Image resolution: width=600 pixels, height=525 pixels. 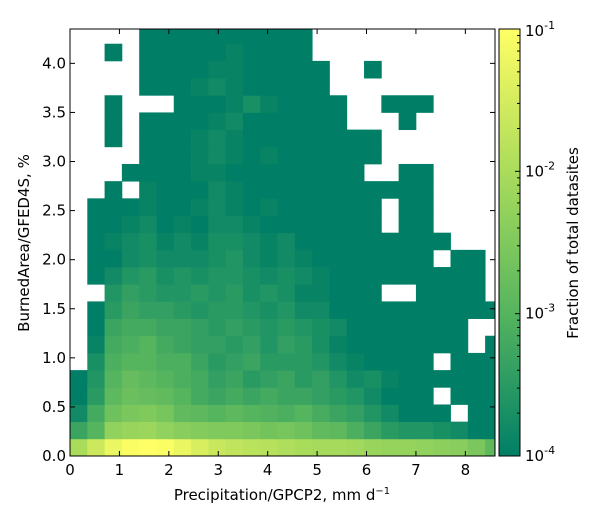 What do you see at coordinates (54, 407) in the screenshot?
I see `y-tick-label: 0.5` at bounding box center [54, 407].